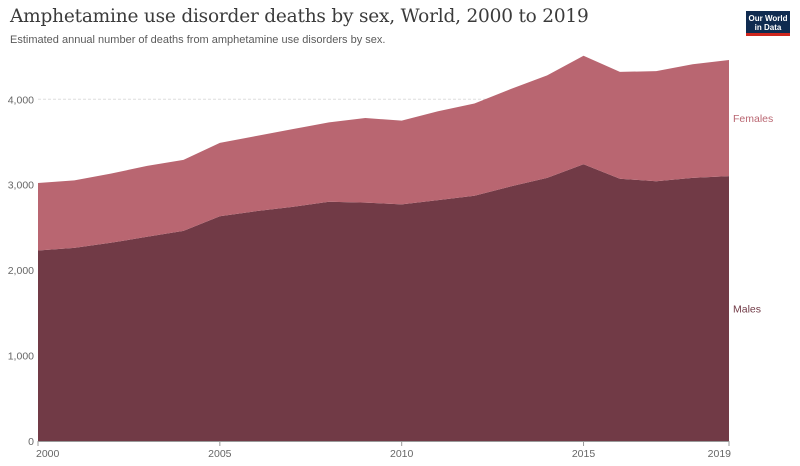 This screenshot has width=800, height=466. I want to click on logo-line-2: in Data, so click(768, 27).